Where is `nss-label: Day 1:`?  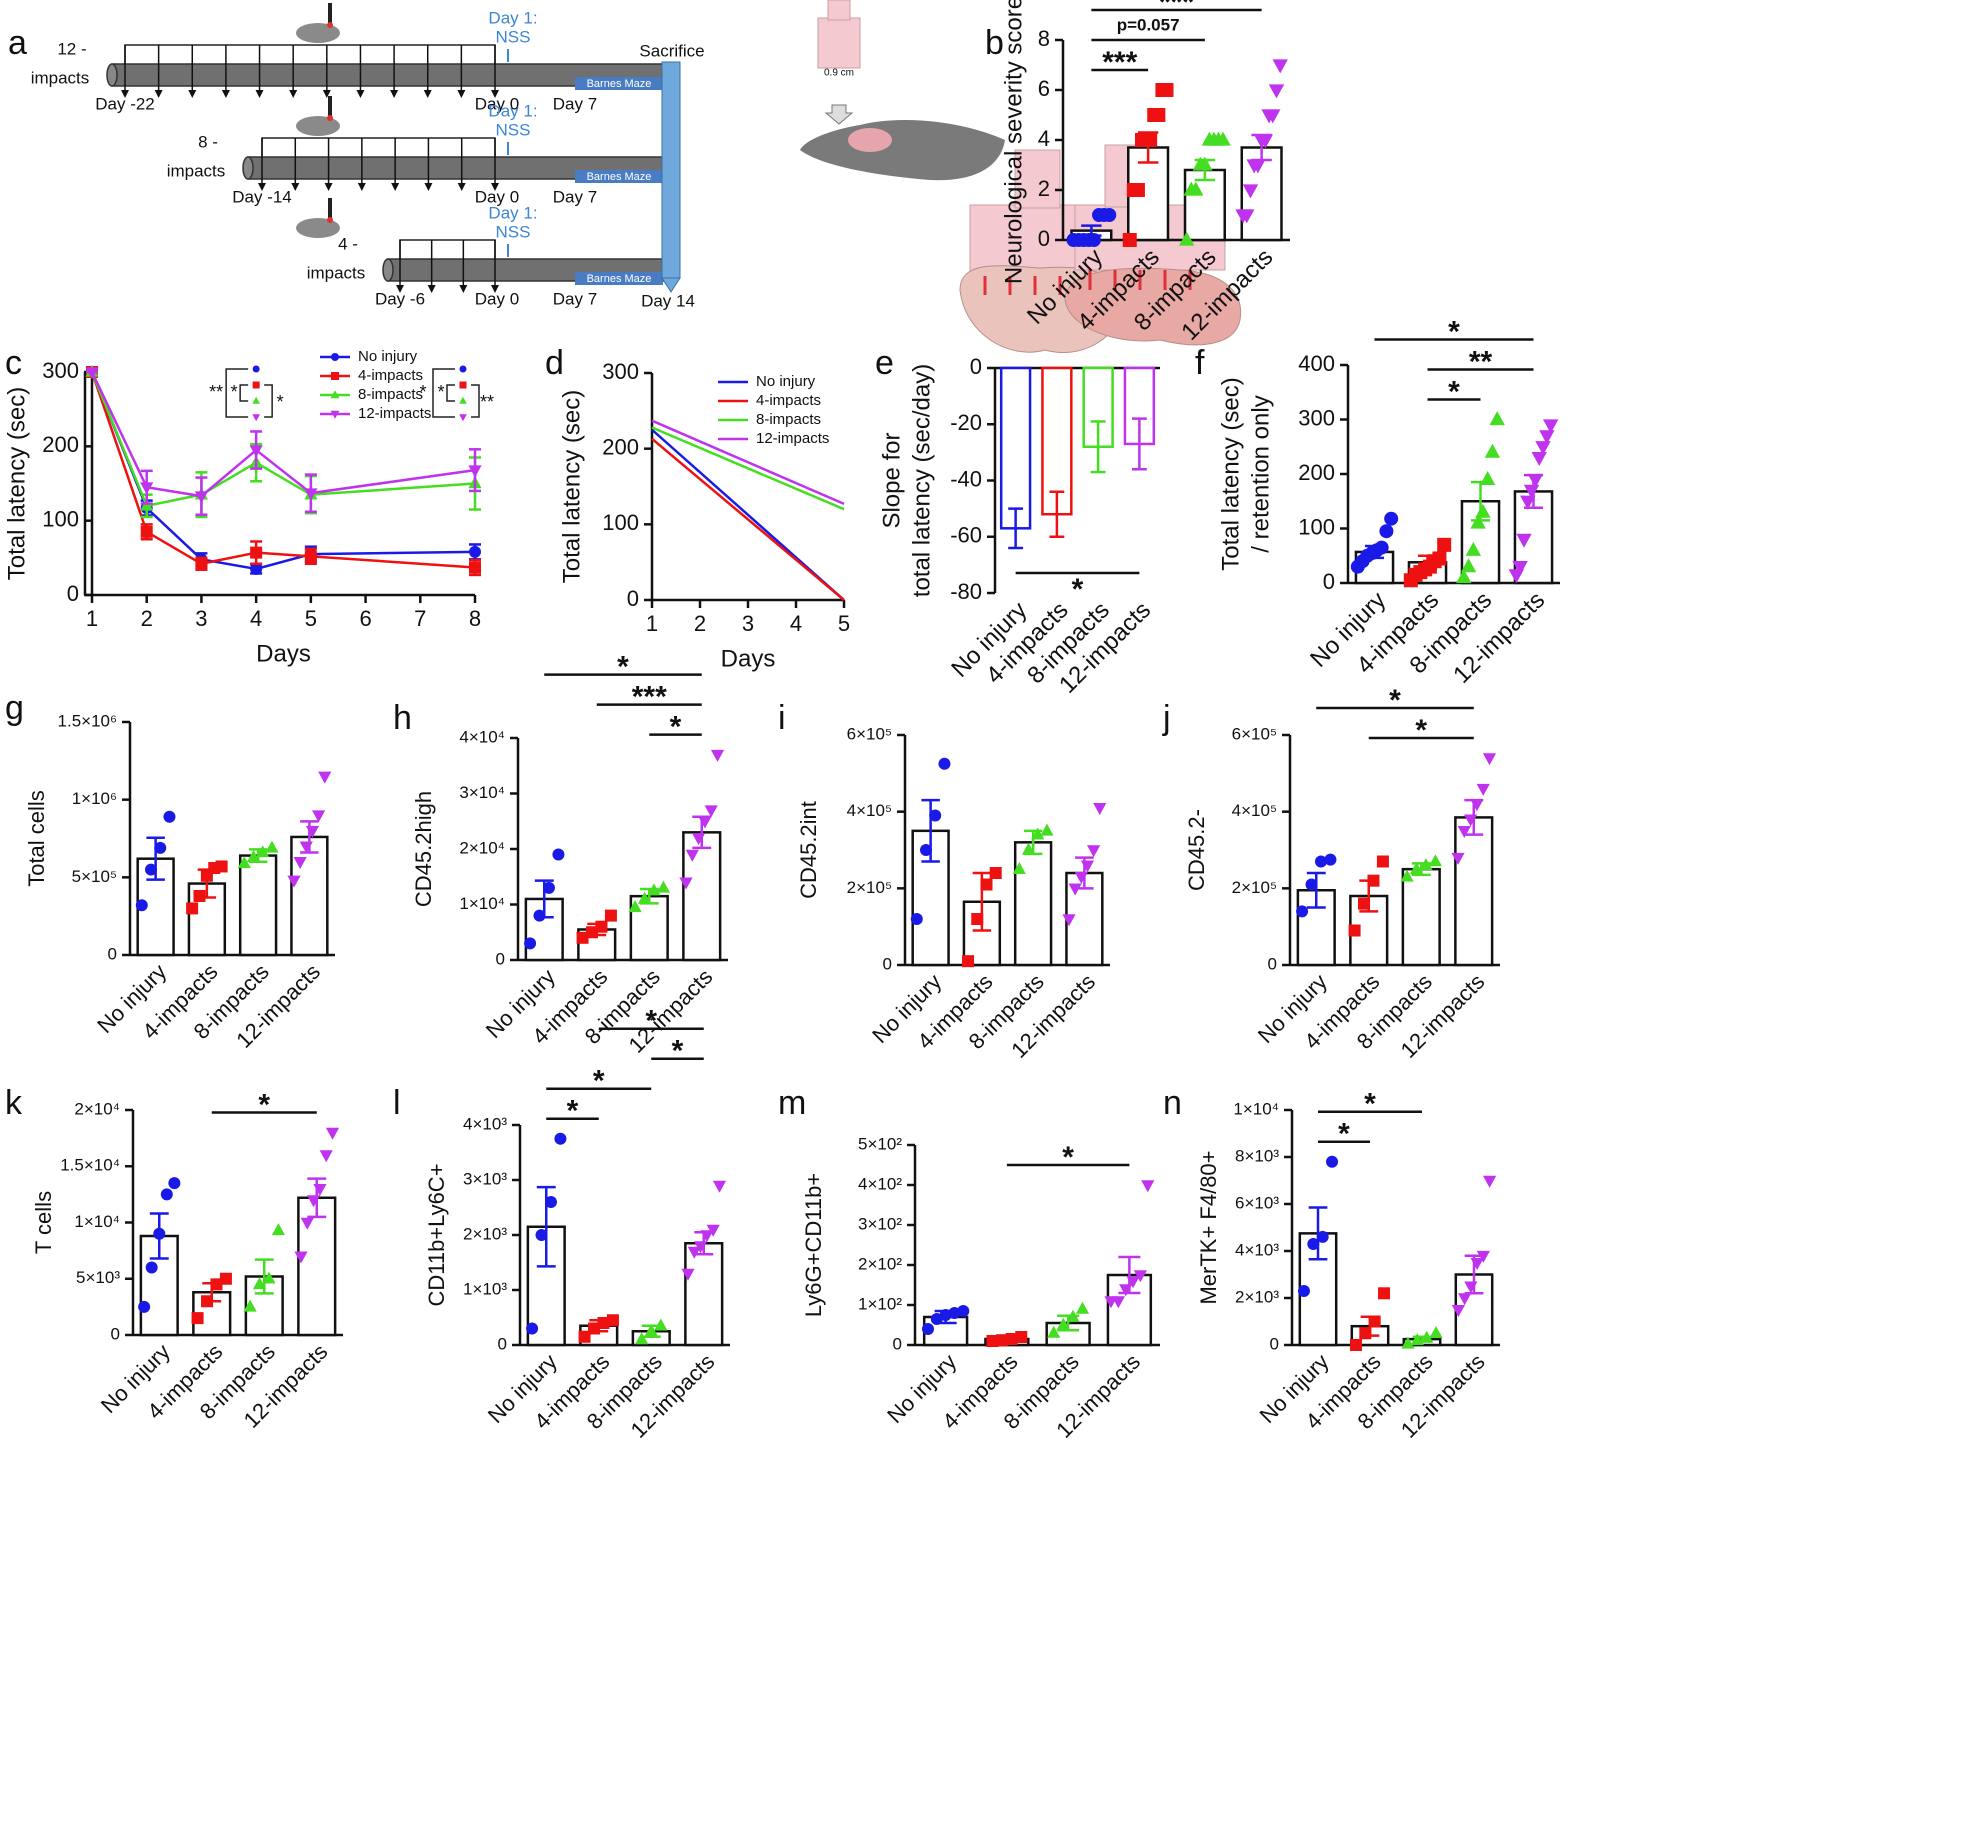 nss-label: Day 1: is located at coordinates (512, 212).